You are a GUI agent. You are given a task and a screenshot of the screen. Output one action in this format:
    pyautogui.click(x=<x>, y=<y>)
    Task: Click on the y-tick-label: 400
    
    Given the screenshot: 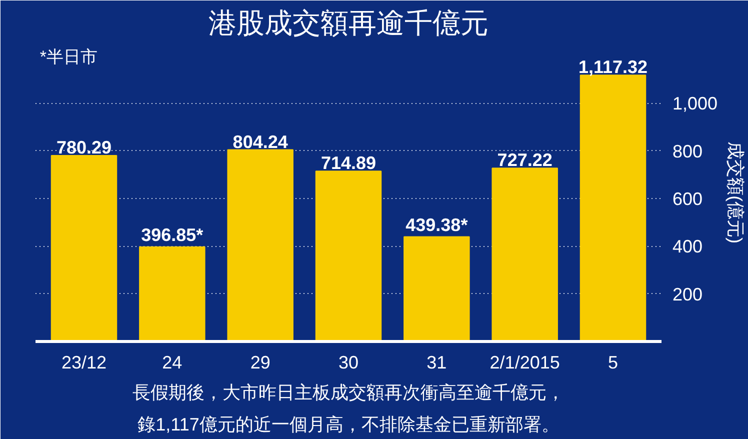 What is the action you would take?
    pyautogui.click(x=687, y=246)
    